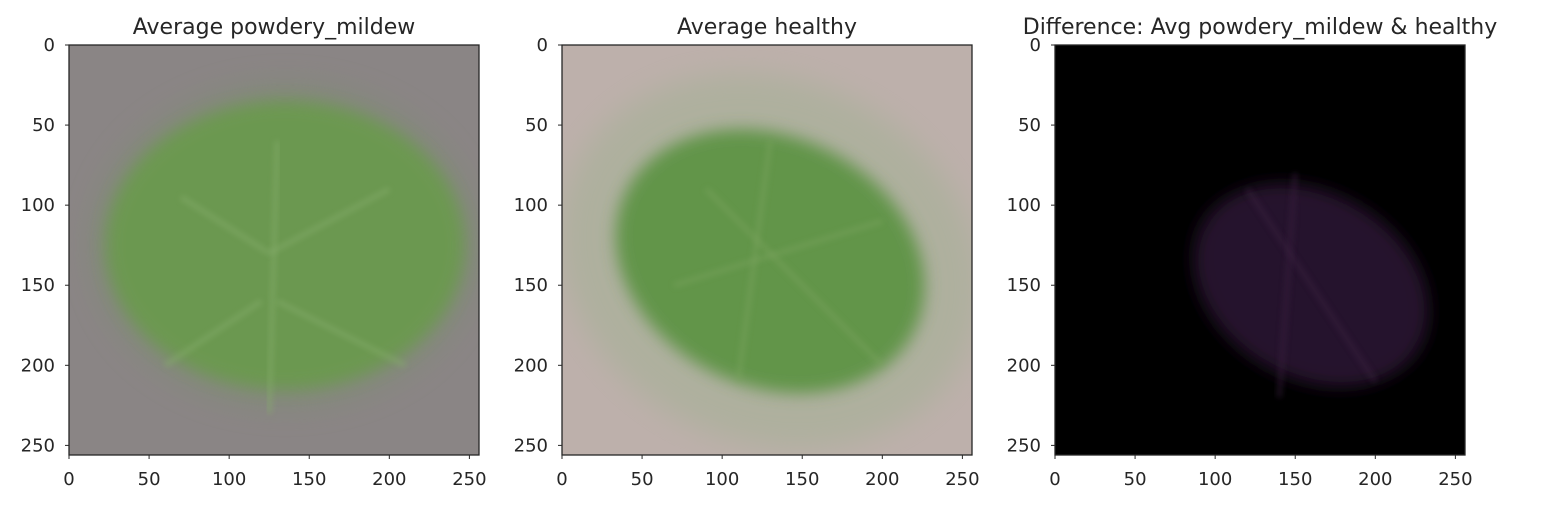 This screenshot has width=1544, height=506. What do you see at coordinates (1260, 27) in the screenshot?
I see `chart-title: Difference: Avg powdery_mildew & healthy` at bounding box center [1260, 27].